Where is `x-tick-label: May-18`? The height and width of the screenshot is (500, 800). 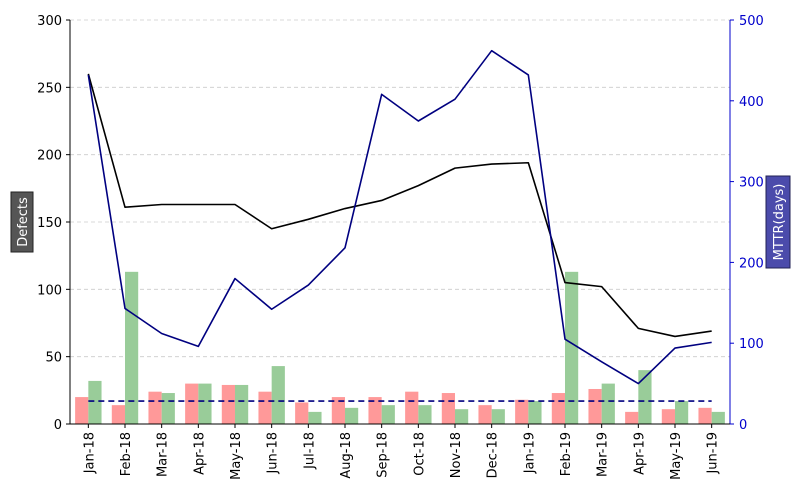
x-tick-label: May-18 is located at coordinates (236, 456).